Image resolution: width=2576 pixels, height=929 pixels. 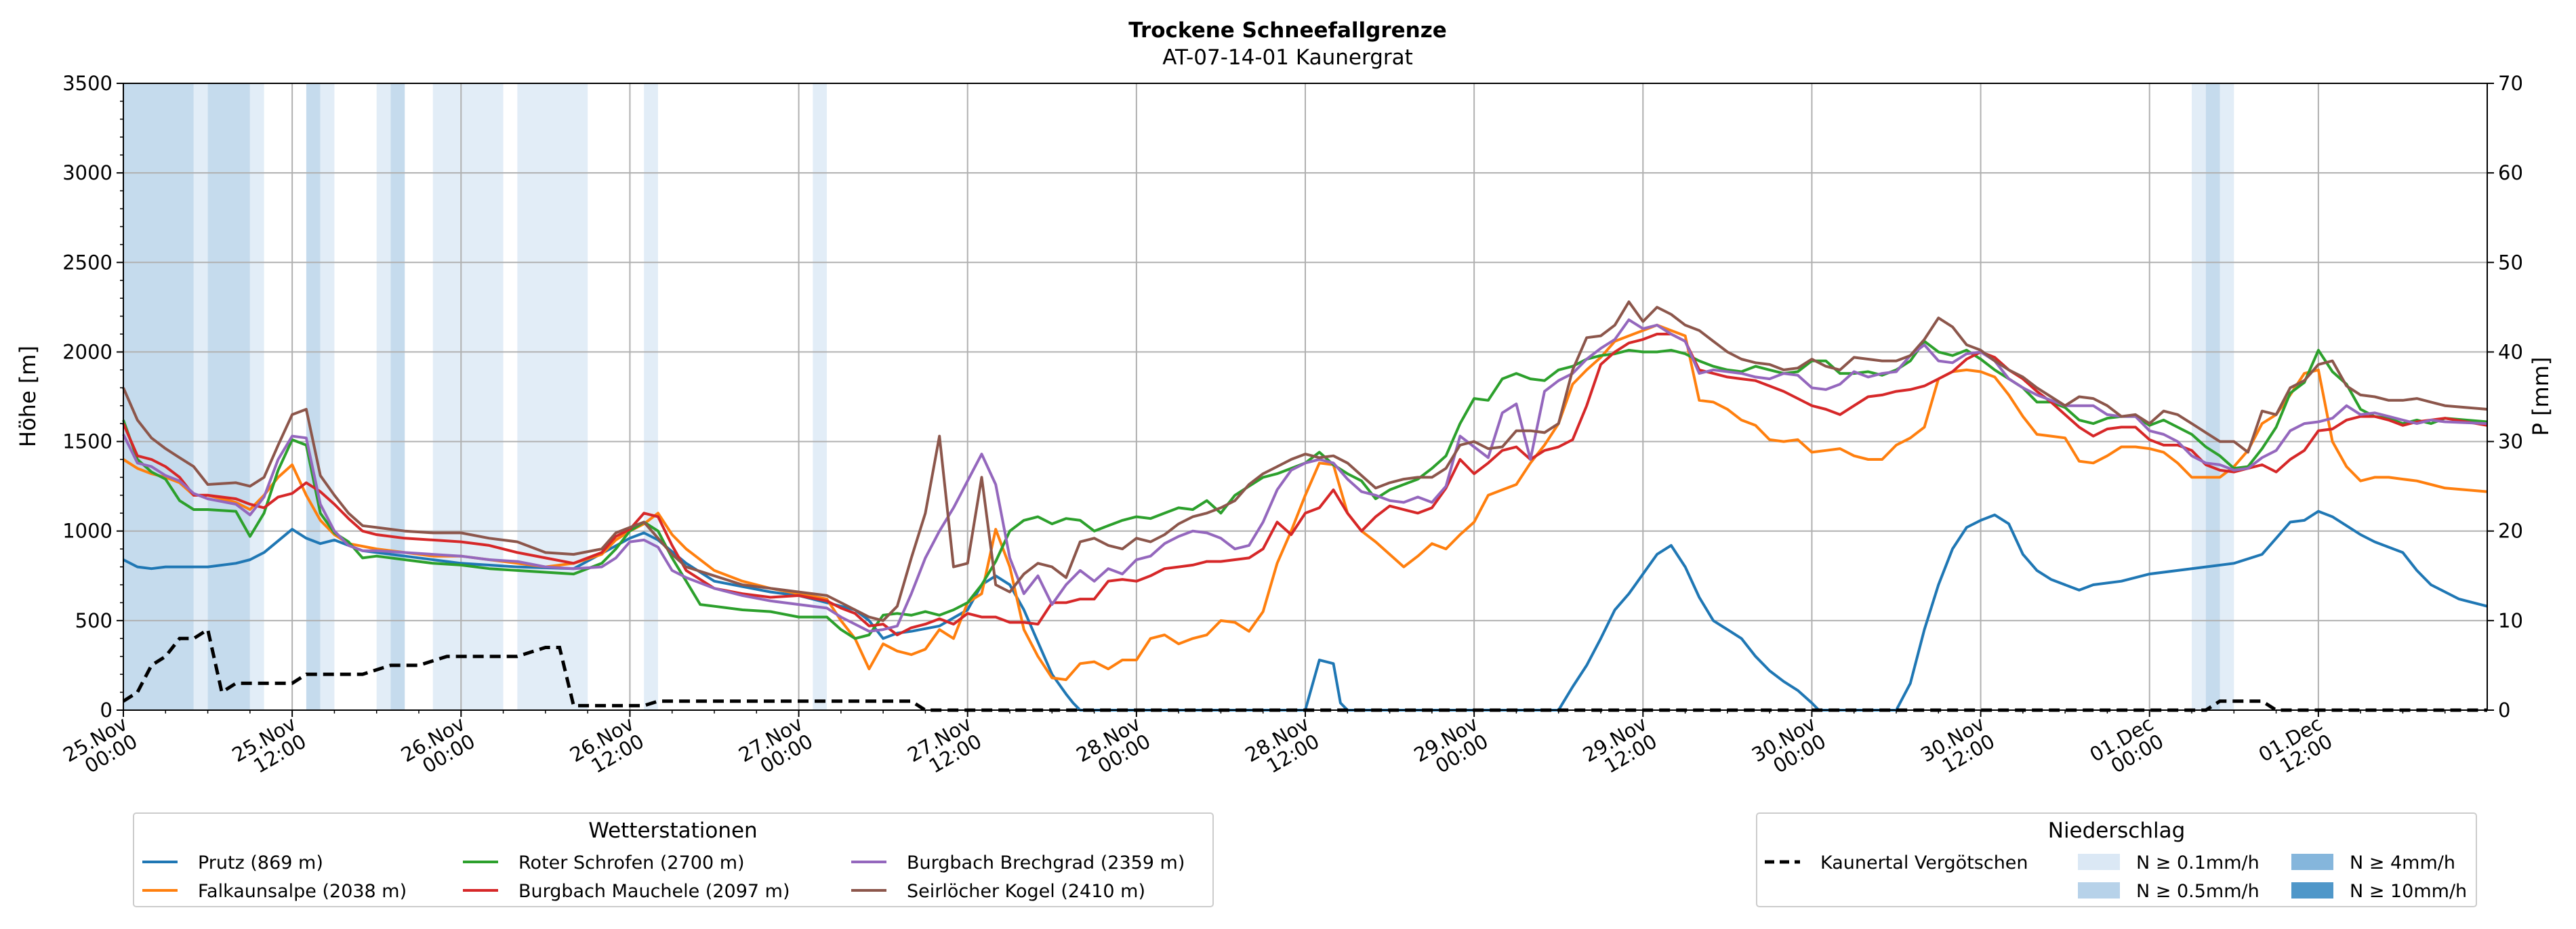 I want to click on x-tick-label: 28.Nov12:00, so click(x=1283, y=749).